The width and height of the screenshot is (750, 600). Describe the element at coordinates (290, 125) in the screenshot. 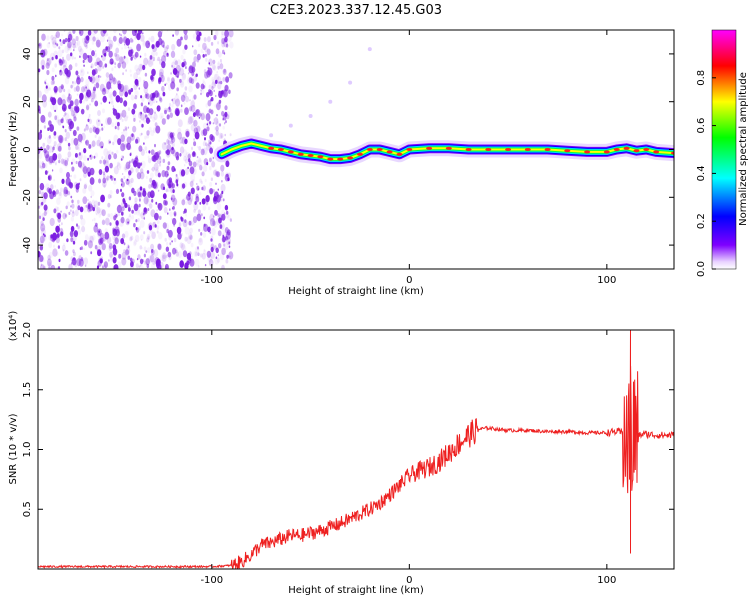

I see `trail-point` at that location.